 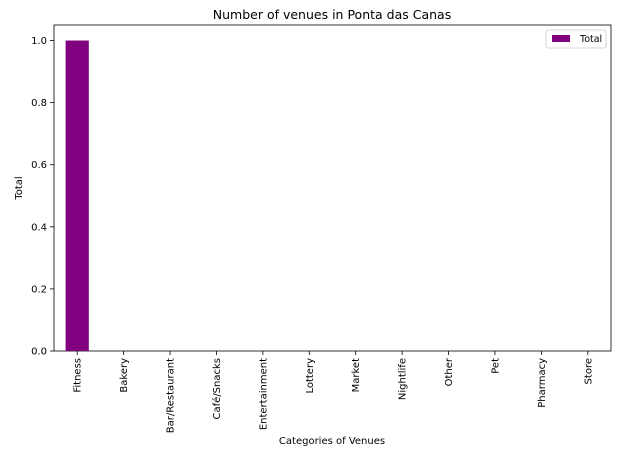 What do you see at coordinates (42, 197) in the screenshot?
I see `y-axis: 0.0 0.2 0.4 0.6 0.8 1.0` at bounding box center [42, 197].